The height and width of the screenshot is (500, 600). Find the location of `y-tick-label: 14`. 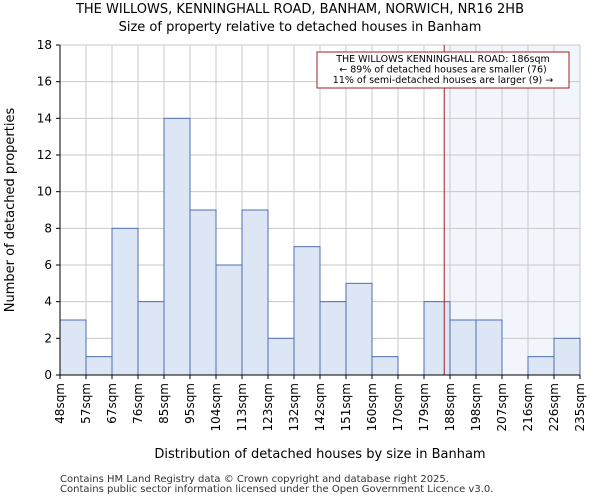

y-tick-label: 14 is located at coordinates (44, 118).